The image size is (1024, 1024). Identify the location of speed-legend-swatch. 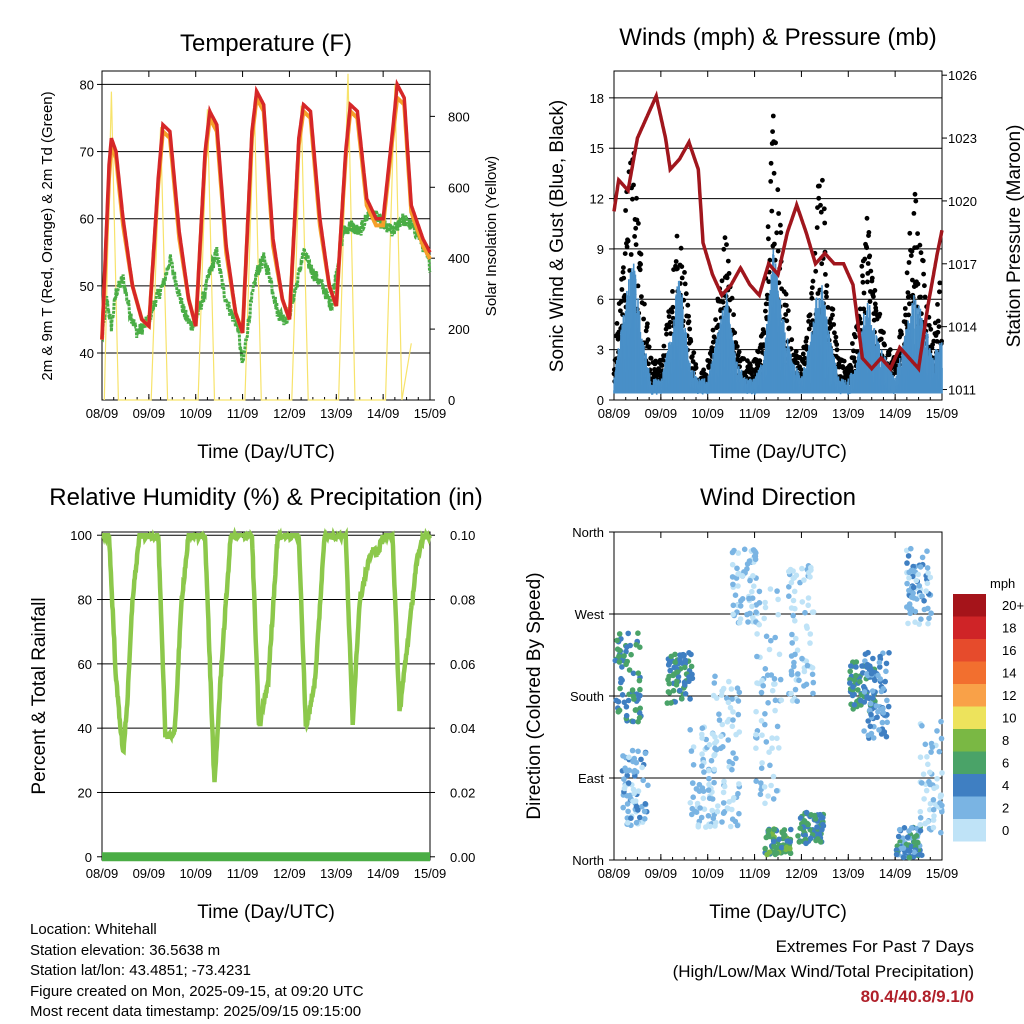
(969, 785).